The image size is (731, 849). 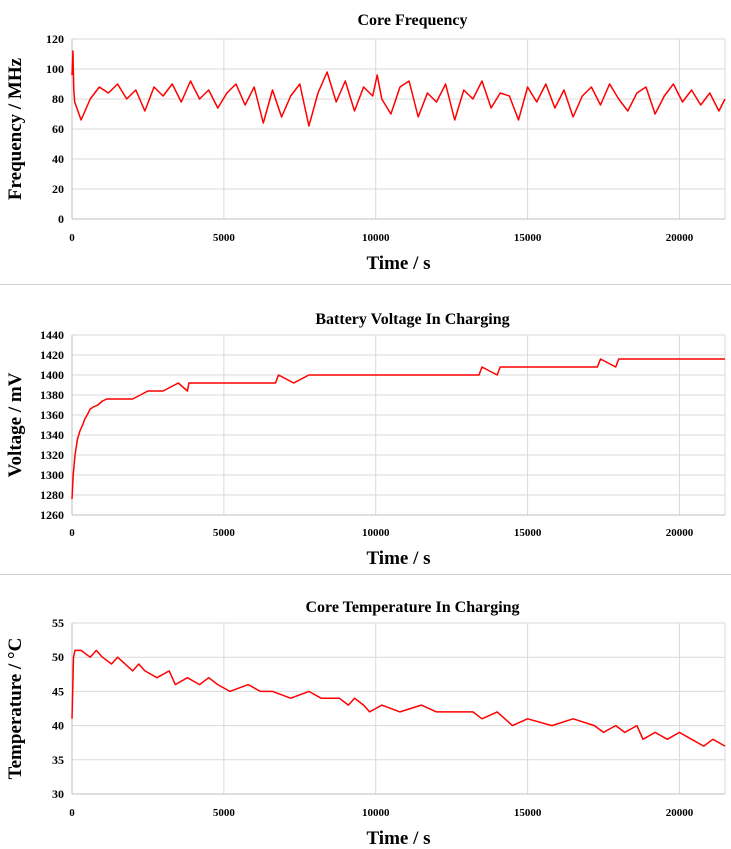 What do you see at coordinates (58, 623) in the screenshot?
I see `y-tick-label: 55` at bounding box center [58, 623].